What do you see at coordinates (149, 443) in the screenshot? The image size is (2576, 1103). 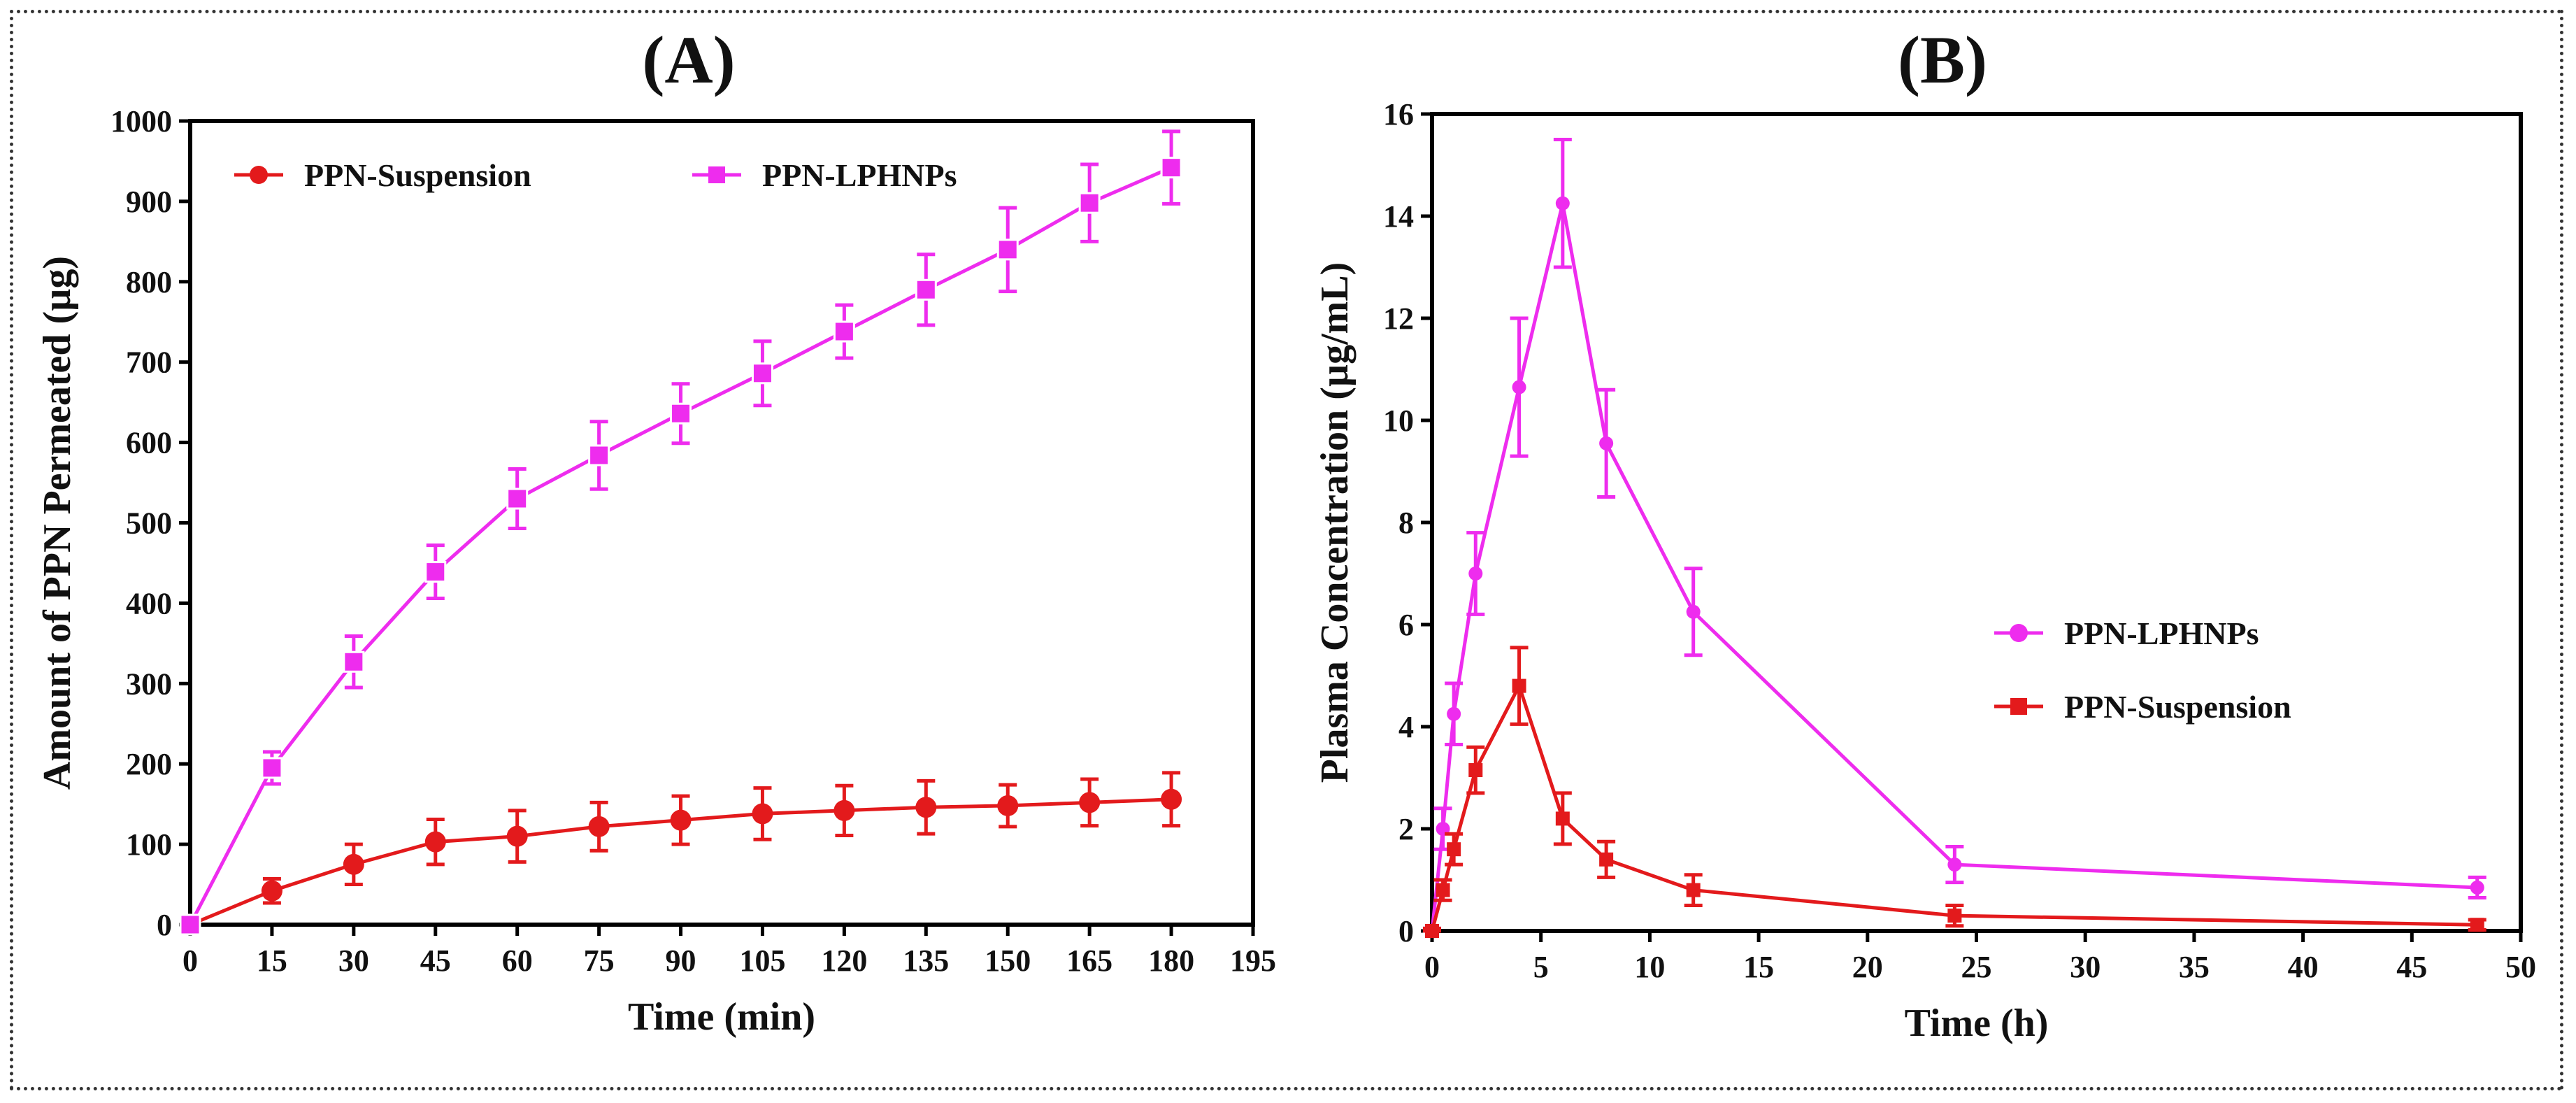 I see `panel-a-y-tick-label: 600` at bounding box center [149, 443].